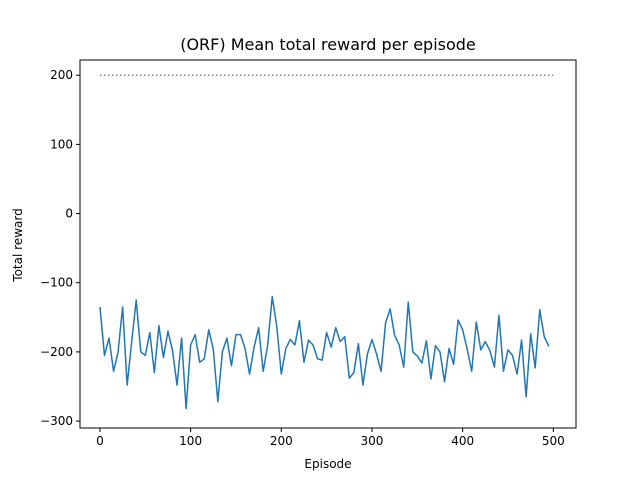 The height and width of the screenshot is (480, 640). Describe the element at coordinates (100, 441) in the screenshot. I see `x-tick-label: 0` at that location.